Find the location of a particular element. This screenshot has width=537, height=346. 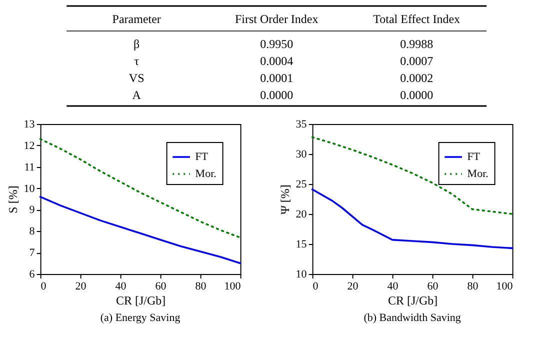

y-tick-label: 30 is located at coordinates (302, 154).